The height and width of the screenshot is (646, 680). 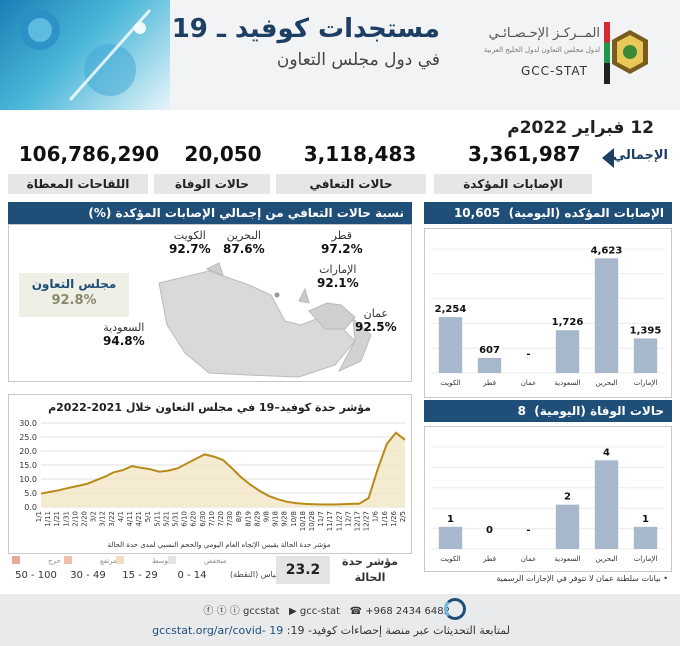 What do you see at coordinates (320, 611) in the screenshot?
I see `handle-gcc-stat: gcc-stat` at bounding box center [320, 611].